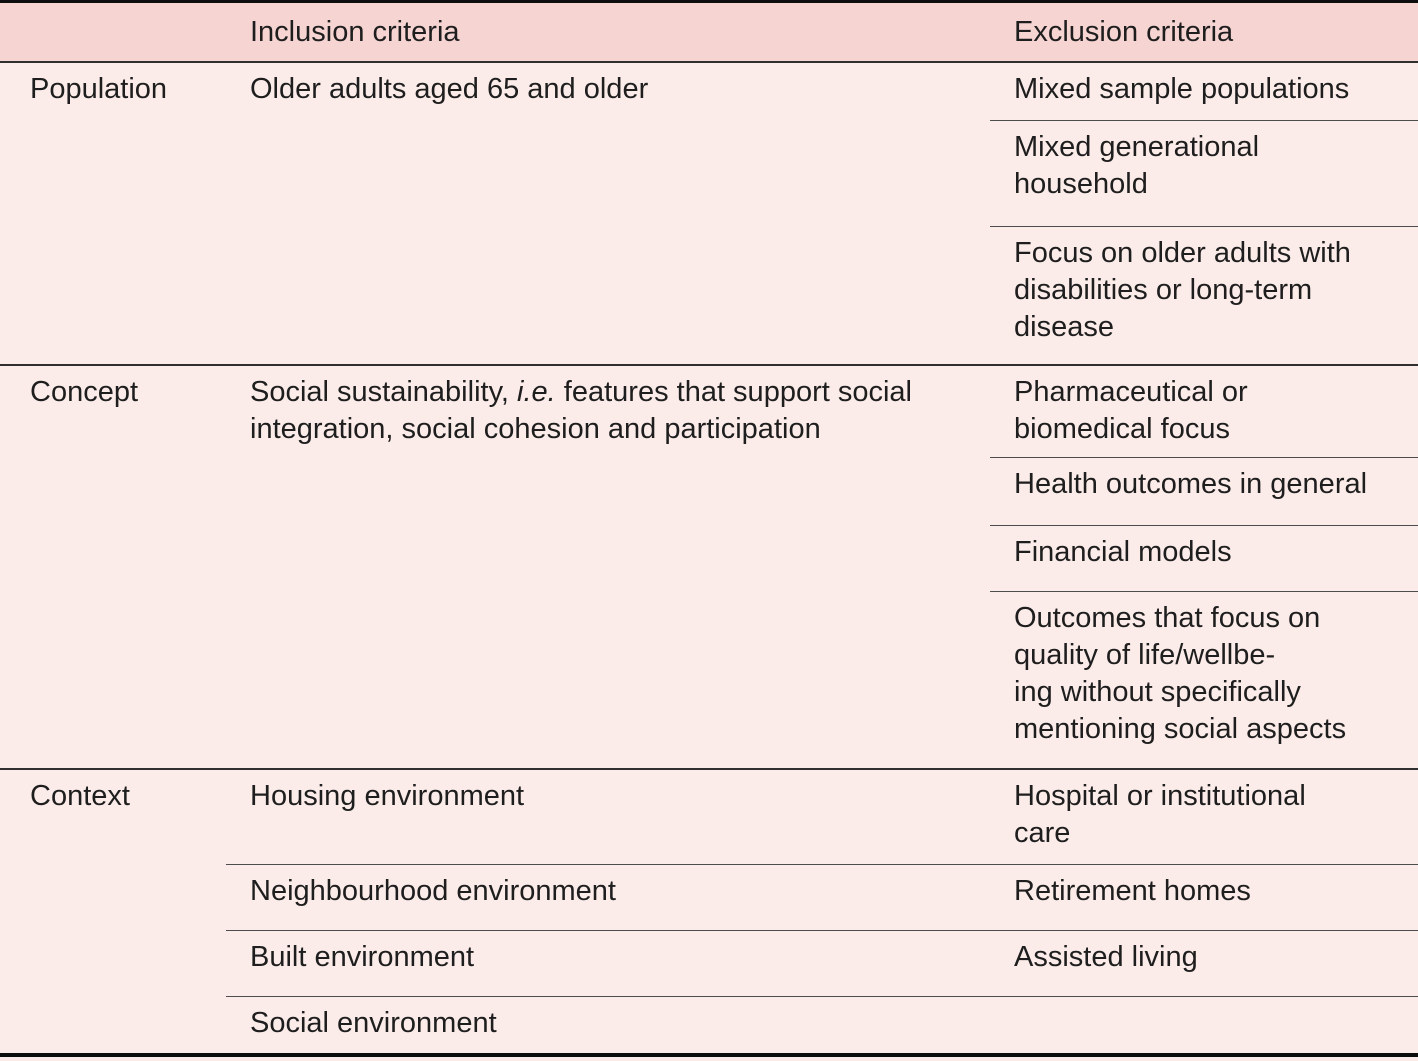  What do you see at coordinates (449, 89) in the screenshot?
I see `population-inclusion-cell: Older adults aged 65 and older` at bounding box center [449, 89].